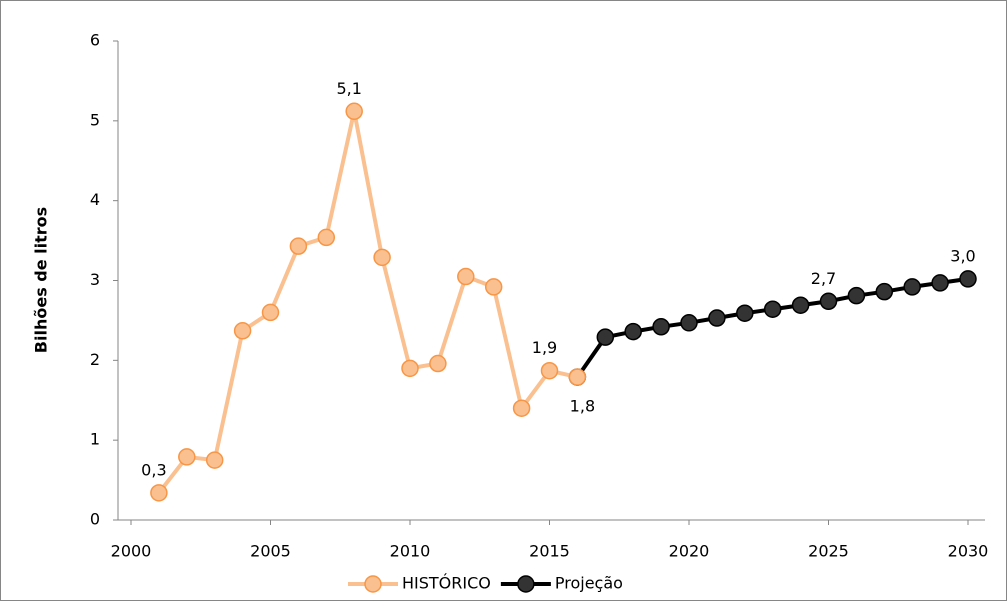 The width and height of the screenshot is (1008, 601). Describe the element at coordinates (968, 551) in the screenshot. I see `x-tick-label: 2030` at that location.